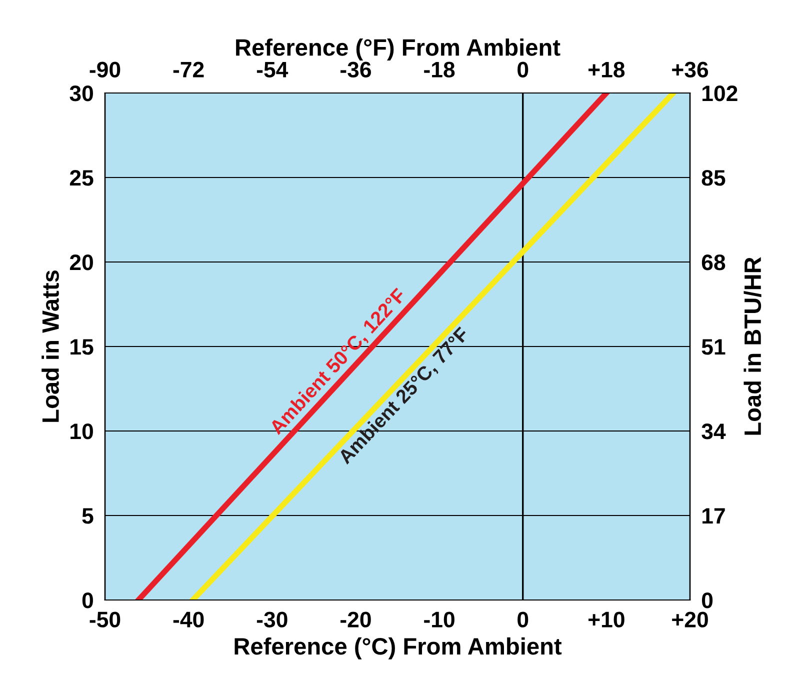  I want to click on y2-tick-label: 0, so click(707, 600).